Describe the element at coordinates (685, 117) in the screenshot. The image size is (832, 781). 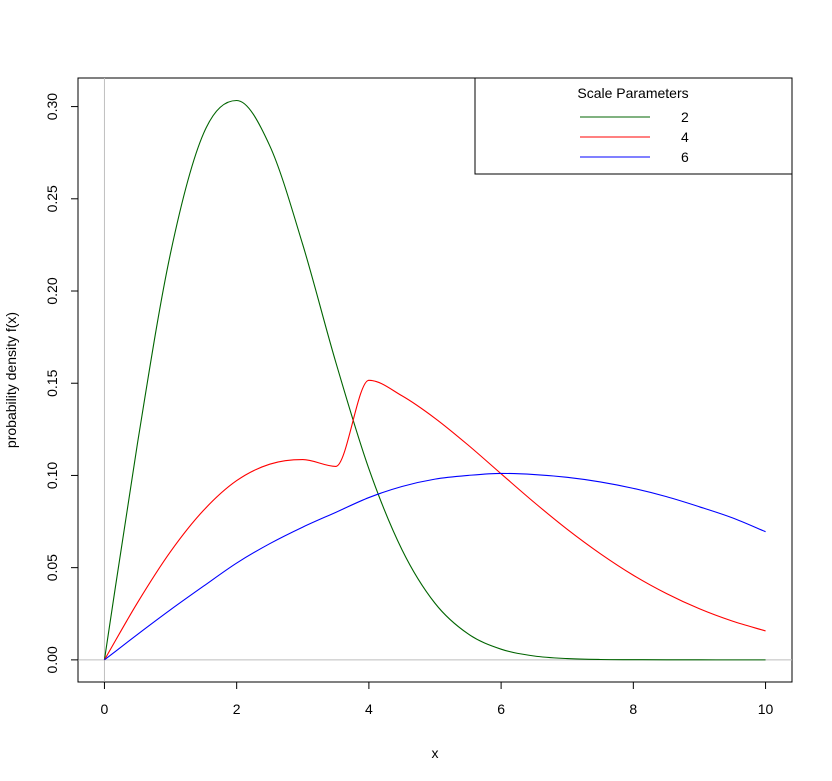
I see `legend-label-scale-2: 2` at that location.